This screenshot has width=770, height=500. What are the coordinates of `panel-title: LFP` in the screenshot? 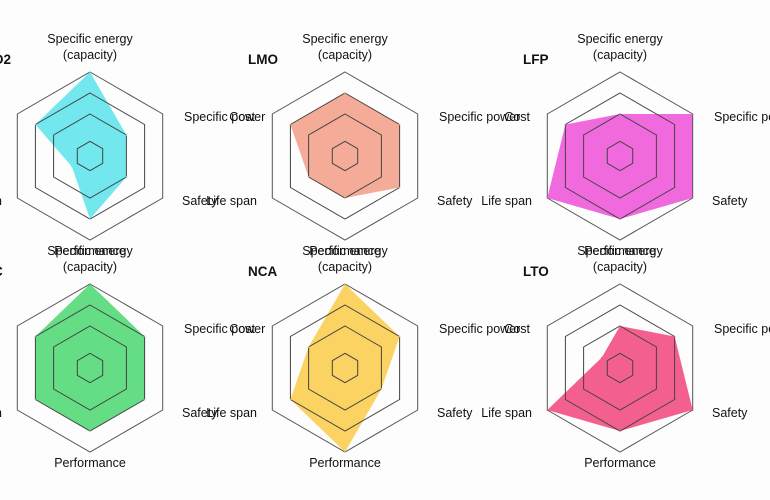 It's located at (536, 59).